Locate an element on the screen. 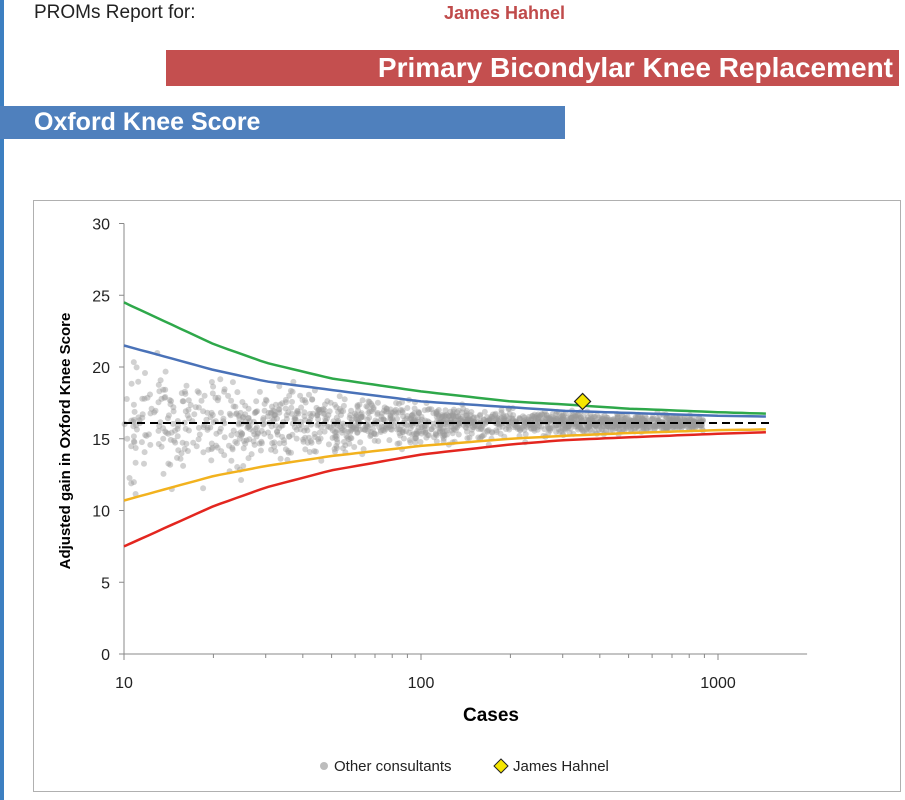 This screenshot has width=905, height=800. x-tick-label: 10 is located at coordinates (124, 683).